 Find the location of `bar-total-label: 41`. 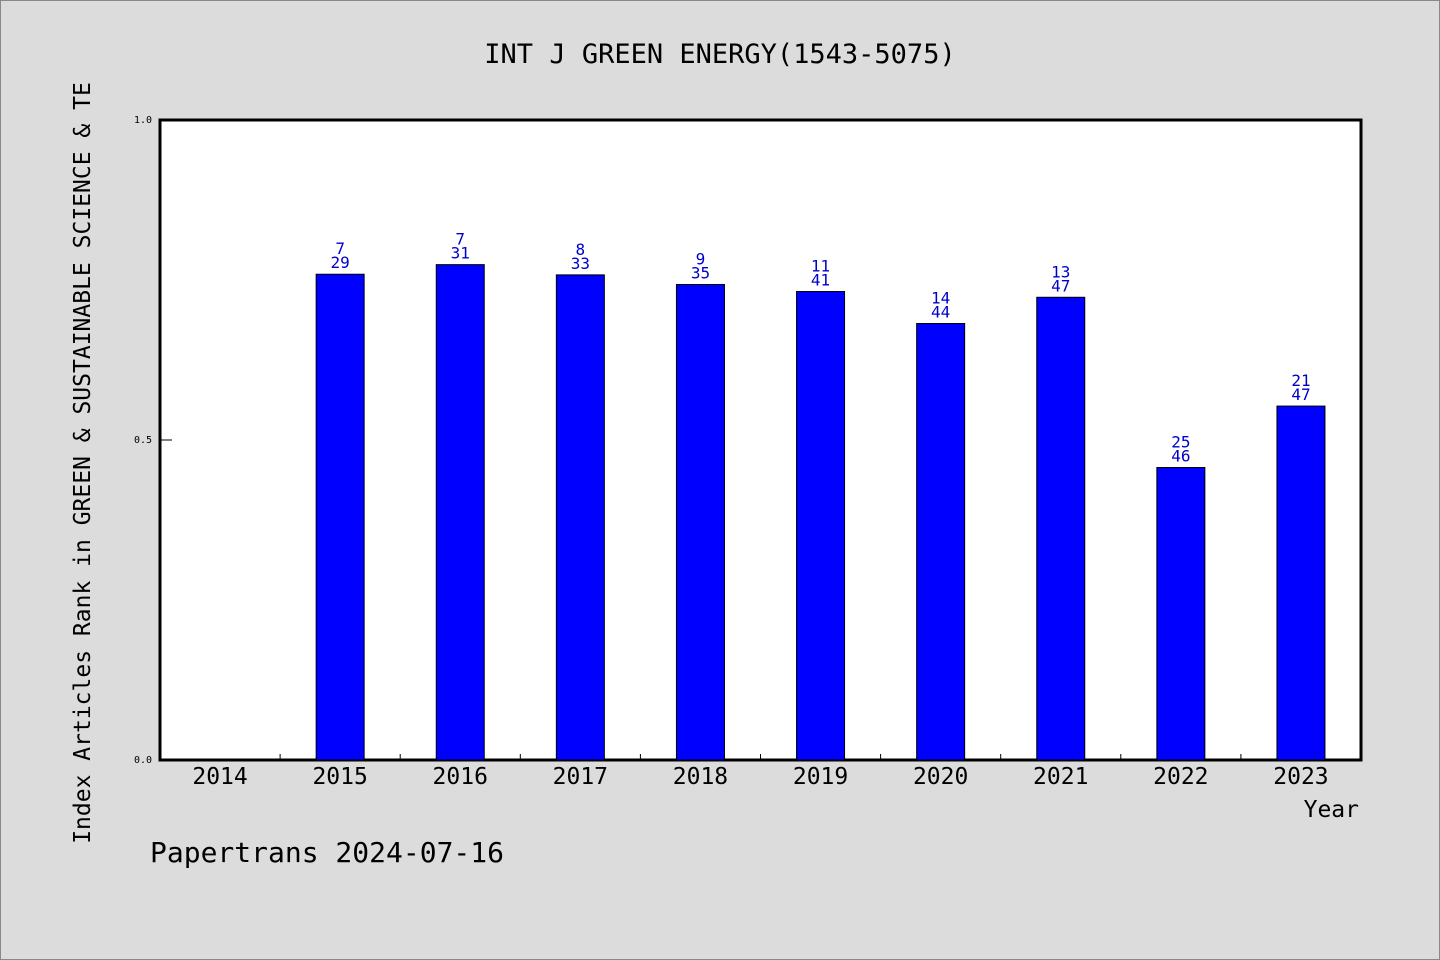

bar-total-label: 41 is located at coordinates (820, 280).